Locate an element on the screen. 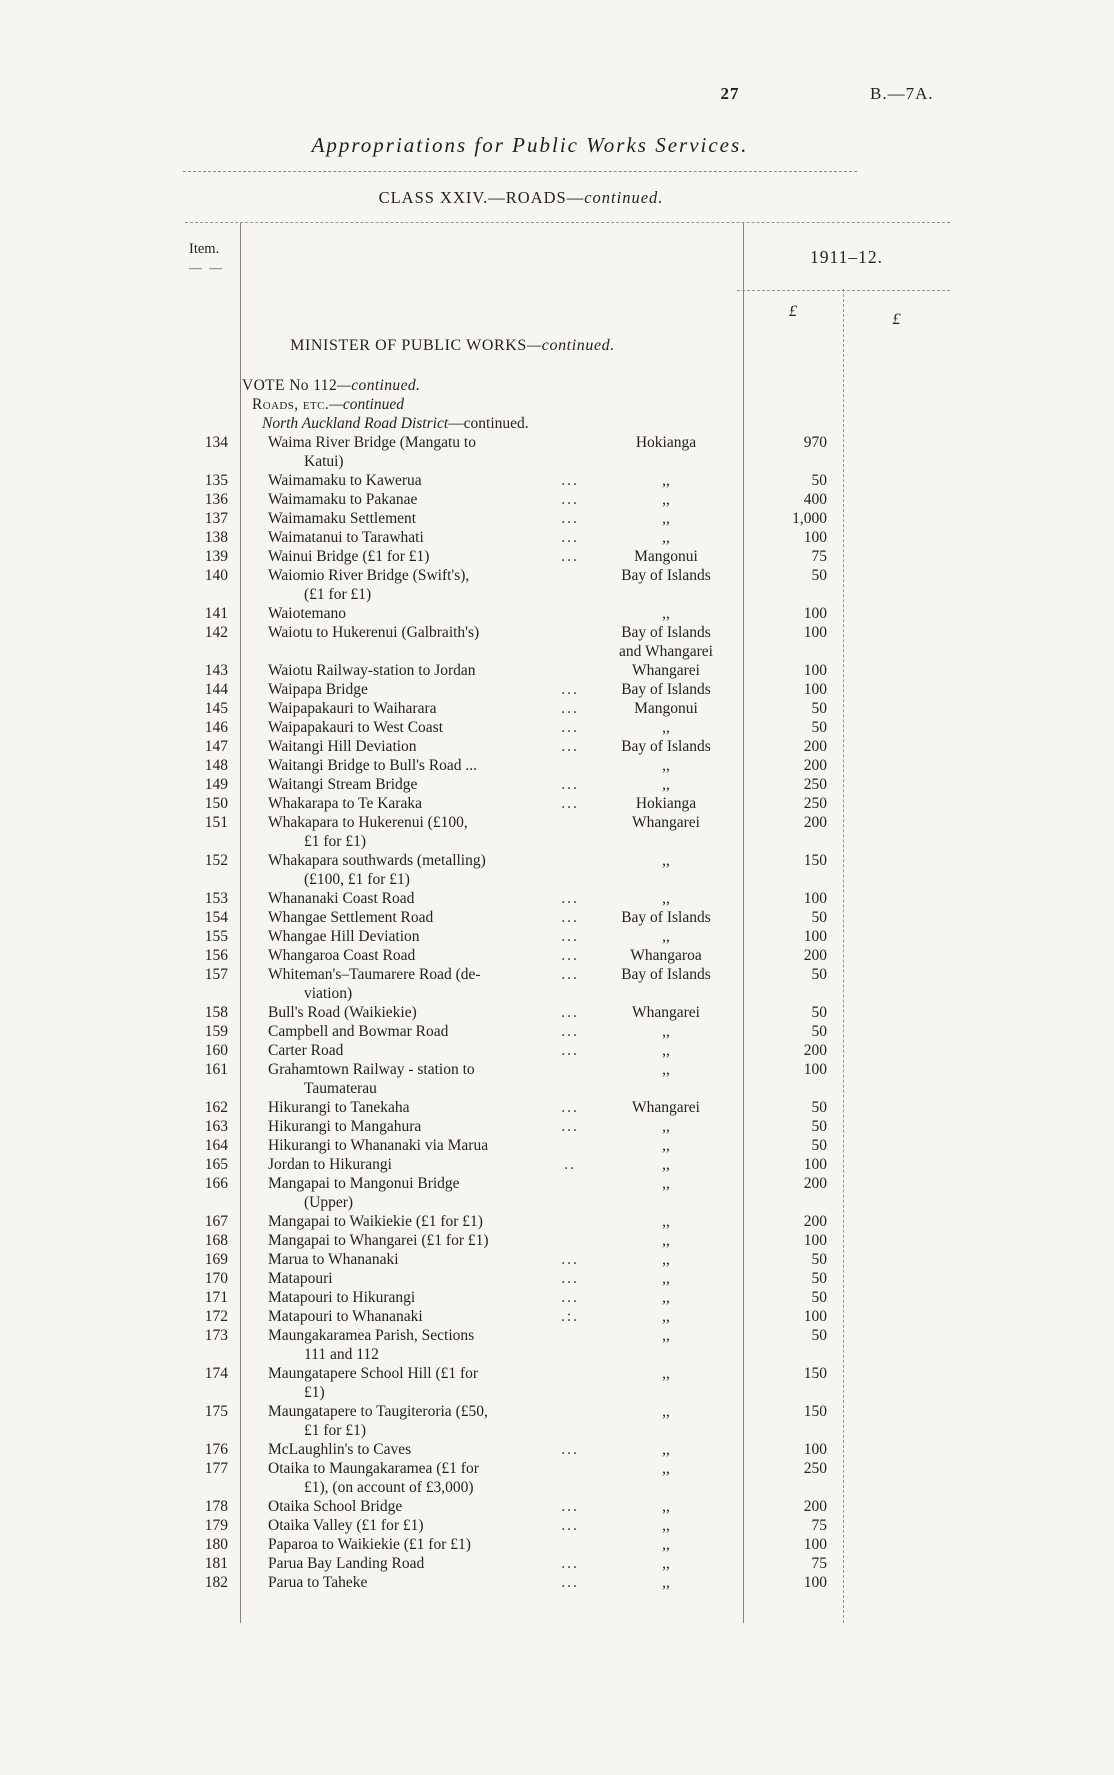  roads-heading-continued: —continued is located at coordinates (366, 404).